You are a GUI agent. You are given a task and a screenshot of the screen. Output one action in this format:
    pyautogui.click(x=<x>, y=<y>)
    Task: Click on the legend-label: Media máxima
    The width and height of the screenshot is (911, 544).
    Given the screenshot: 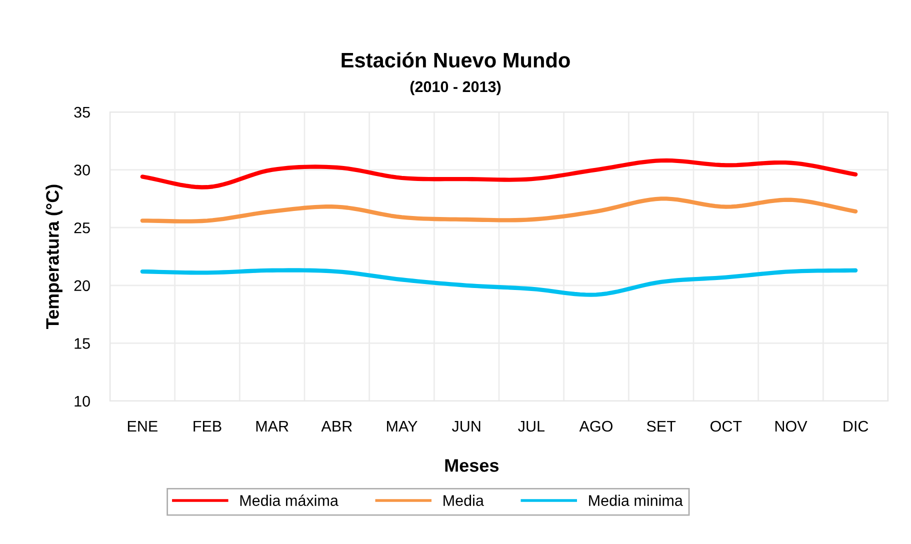 What is the action you would take?
    pyautogui.click(x=289, y=500)
    